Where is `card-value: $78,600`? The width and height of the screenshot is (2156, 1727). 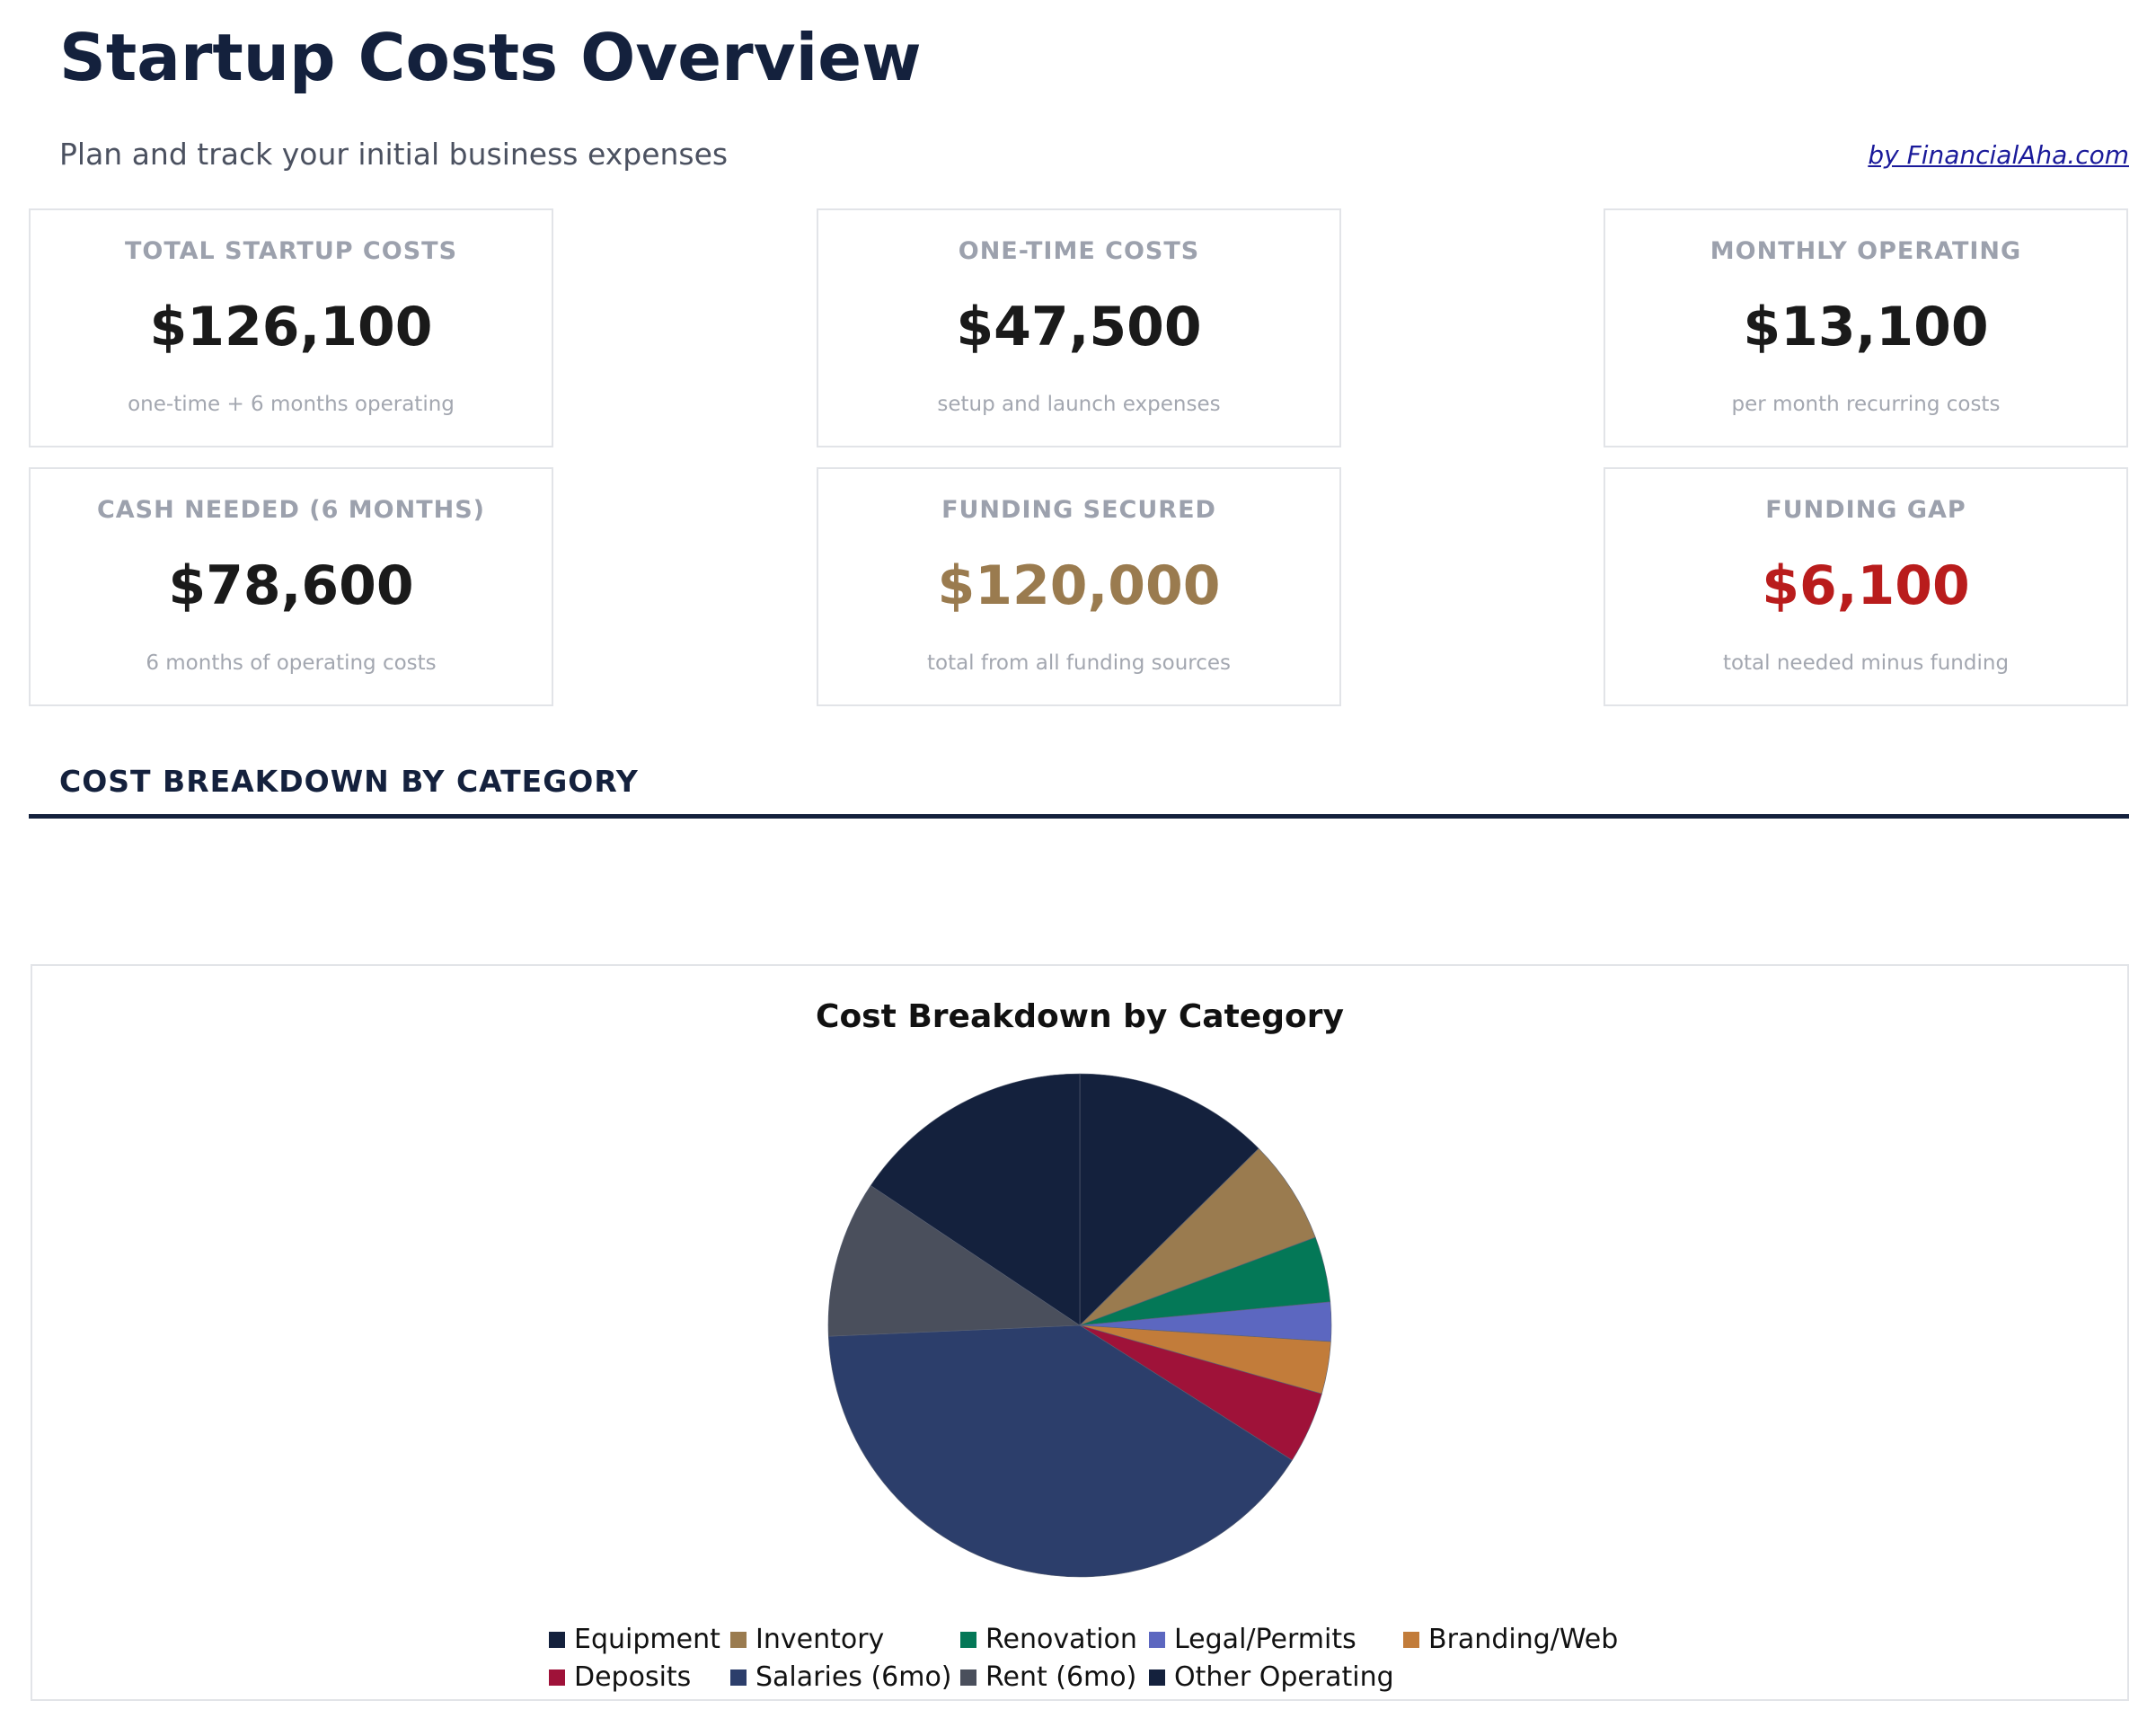
card-value: $78,600 is located at coordinates (291, 585).